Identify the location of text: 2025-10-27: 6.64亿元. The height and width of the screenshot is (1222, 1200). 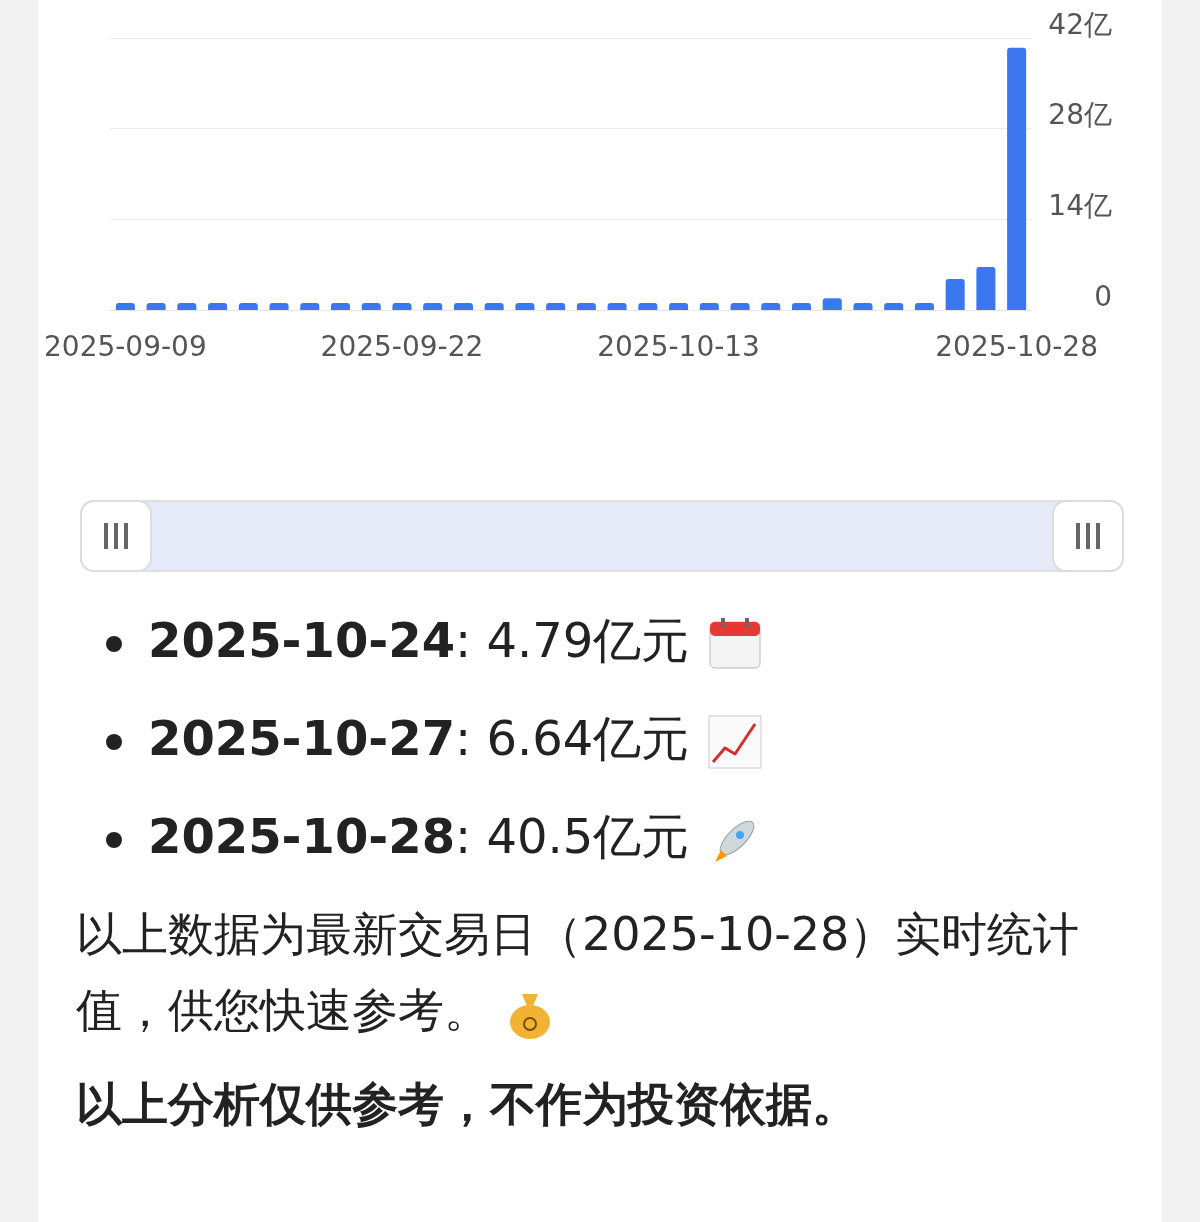
(419, 738).